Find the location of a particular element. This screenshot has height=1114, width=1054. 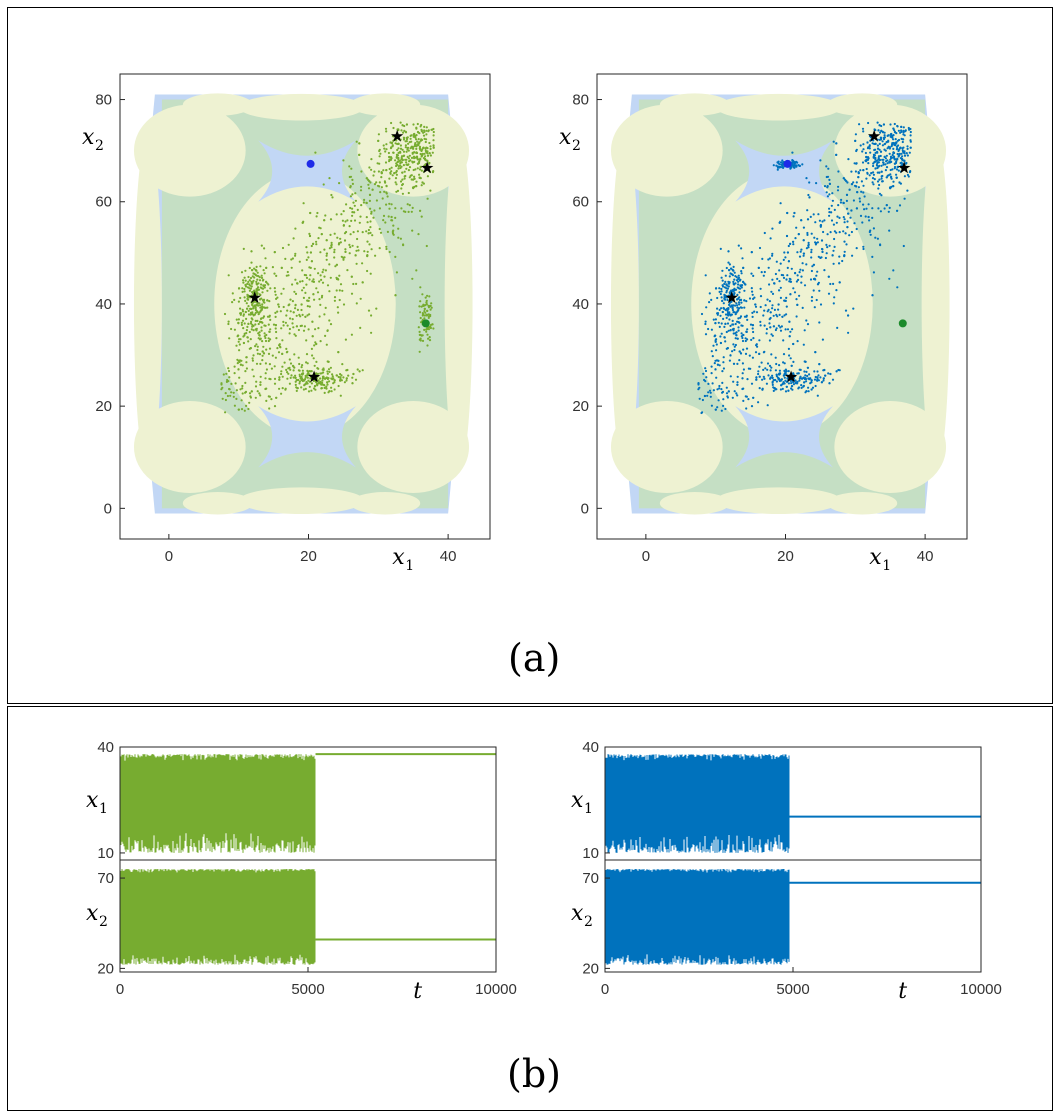

fixed-point-marker is located at coordinates (310, 163).